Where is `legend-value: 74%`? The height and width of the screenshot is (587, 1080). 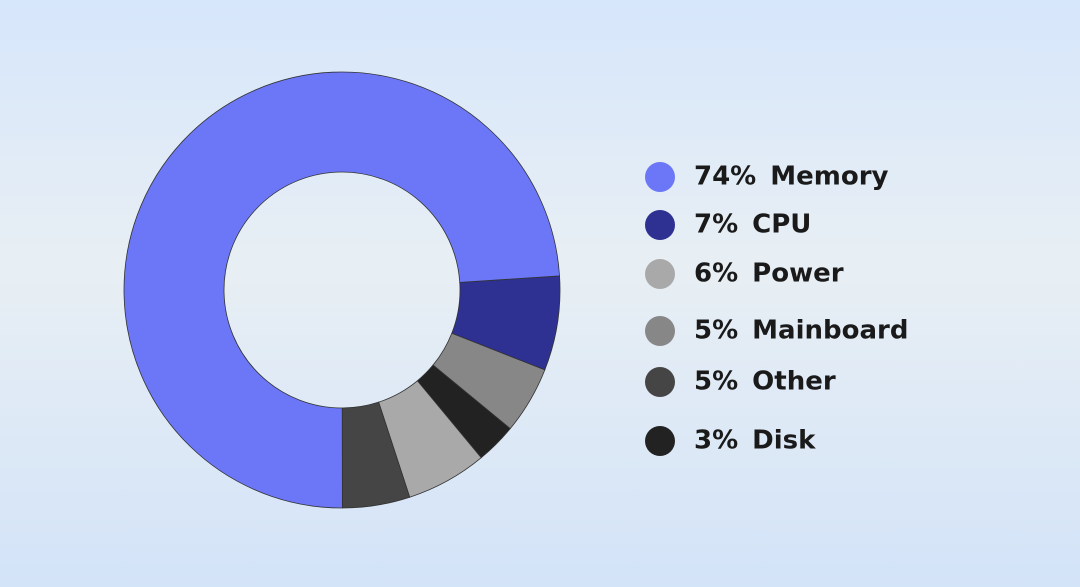
legend-value: 74% is located at coordinates (725, 177).